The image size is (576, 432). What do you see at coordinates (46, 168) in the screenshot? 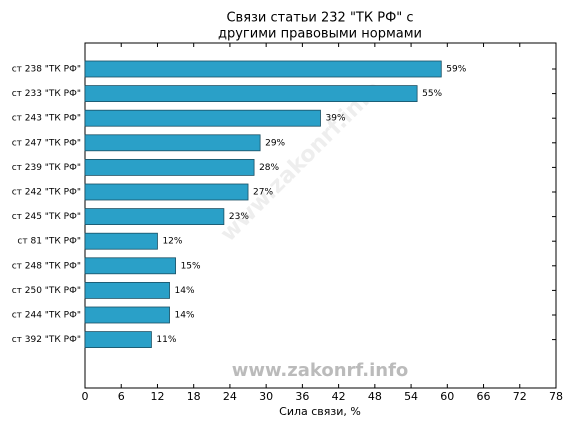
I see `y-tick-label: ст 239 "ТК РФ"` at bounding box center [46, 168].